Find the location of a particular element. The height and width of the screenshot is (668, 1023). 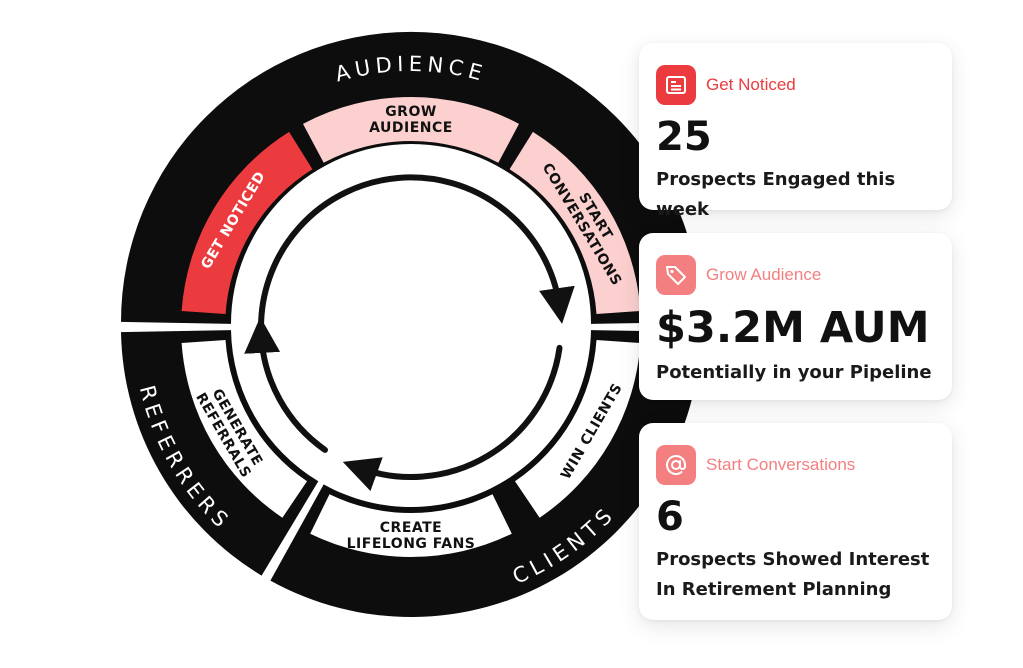

segment-generate-referrals is located at coordinates (244, 429).